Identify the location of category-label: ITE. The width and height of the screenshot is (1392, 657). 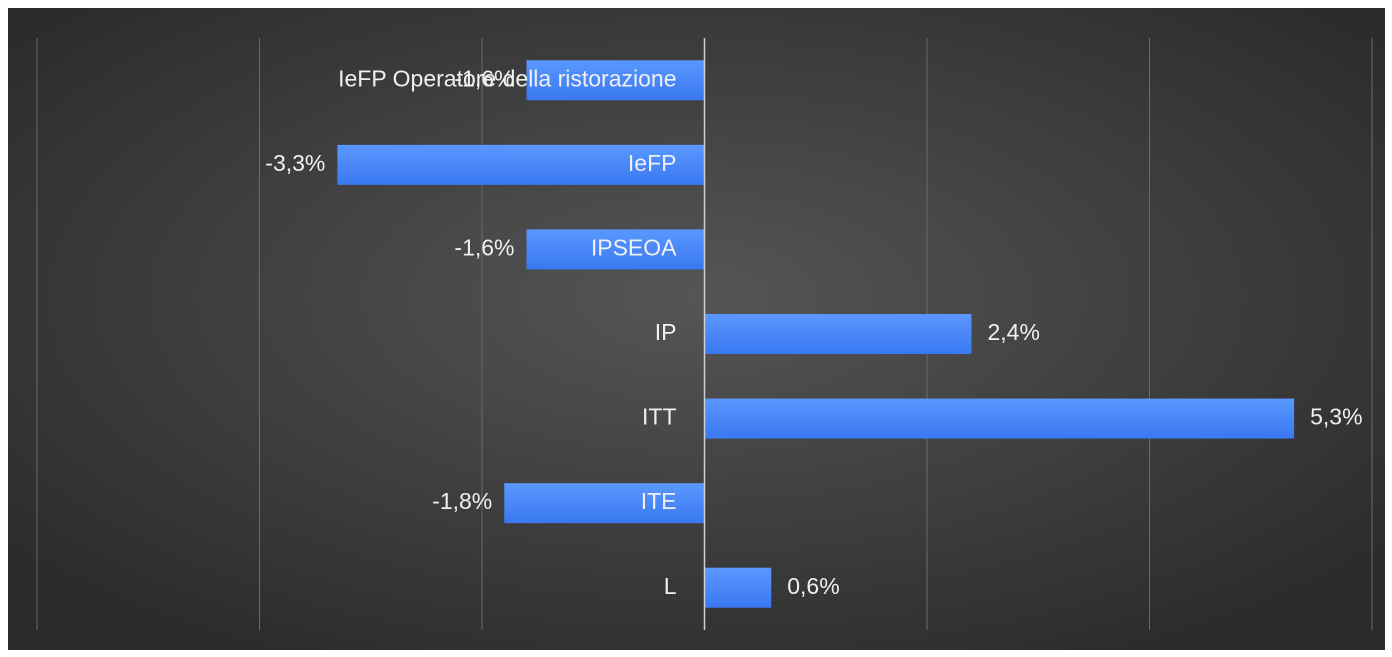
(659, 501).